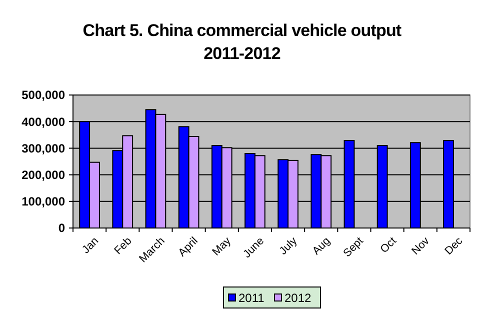 This screenshot has height=322, width=484. Describe the element at coordinates (388, 245) in the screenshot. I see `x-tick-label: Oct` at that location.